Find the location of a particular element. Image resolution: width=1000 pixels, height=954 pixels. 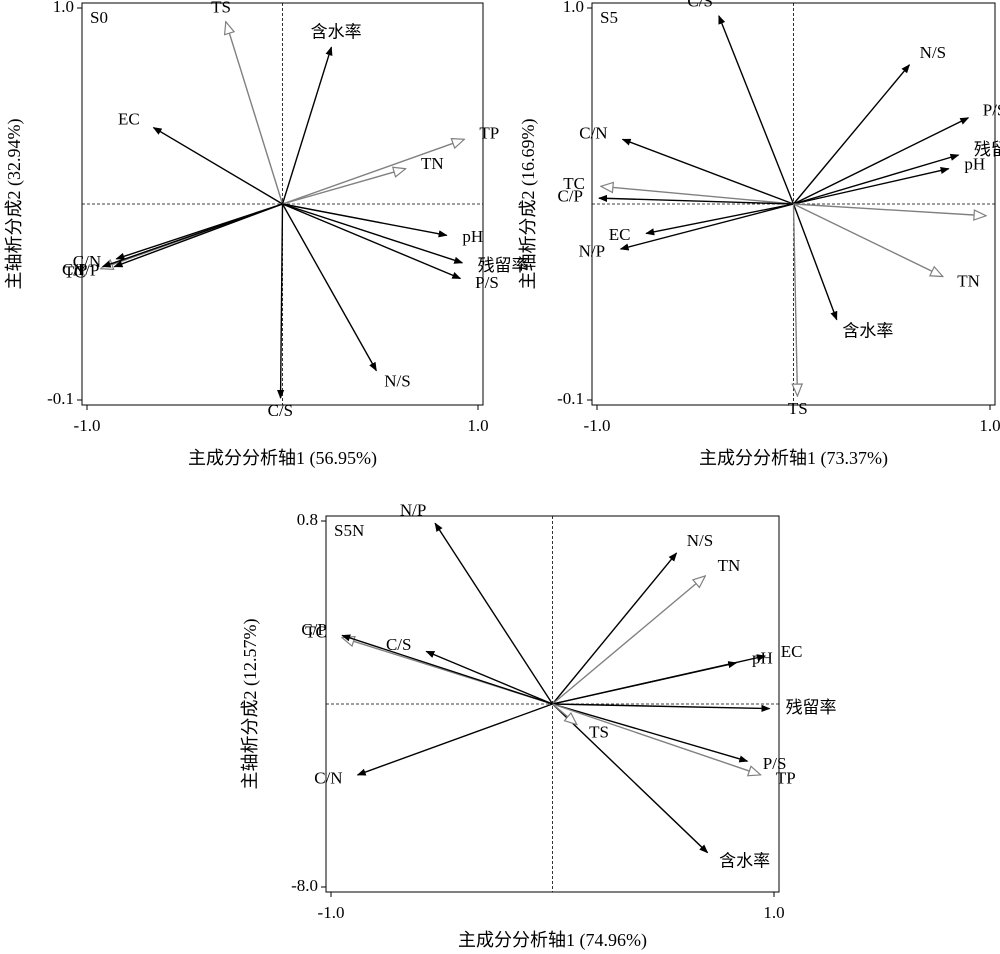

x-axis-title: 主成分分析轴1 (74.96%) is located at coordinates (552, 940).